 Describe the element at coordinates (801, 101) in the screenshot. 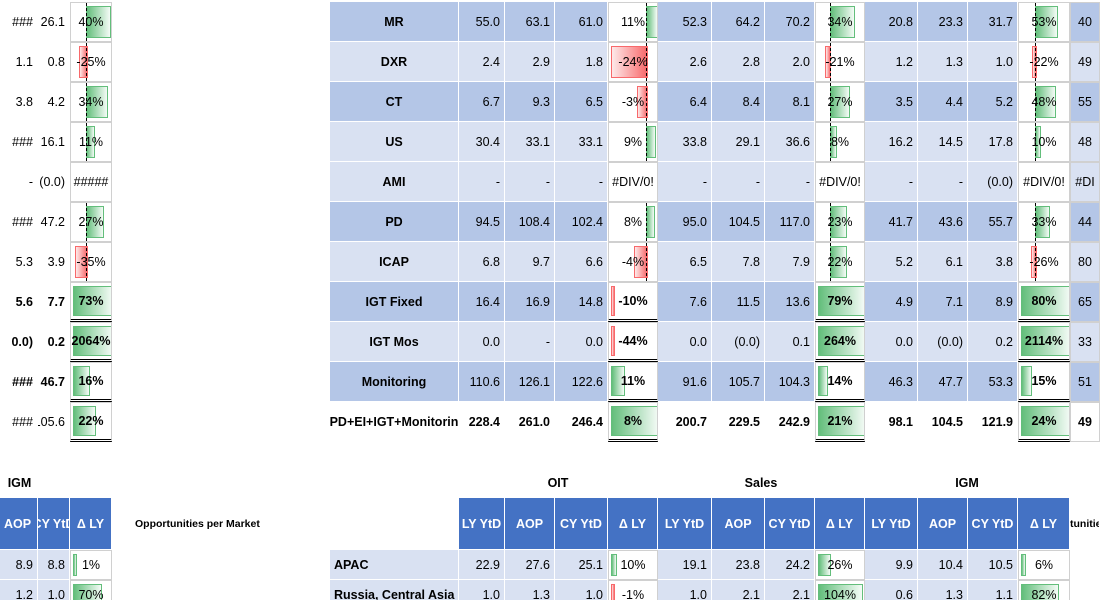

I see `cell-text: 8.1` at that location.